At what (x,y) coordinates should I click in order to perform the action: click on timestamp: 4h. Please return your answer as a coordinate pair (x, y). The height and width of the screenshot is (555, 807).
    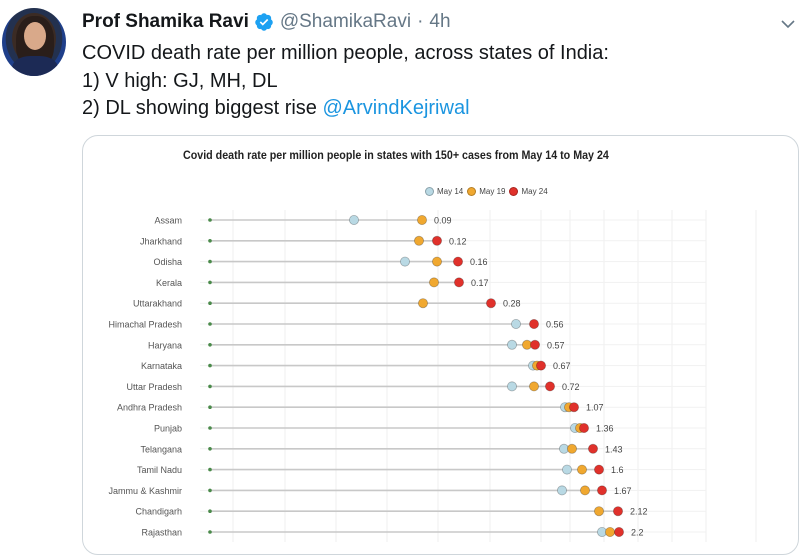
    Looking at the image, I should click on (440, 21).